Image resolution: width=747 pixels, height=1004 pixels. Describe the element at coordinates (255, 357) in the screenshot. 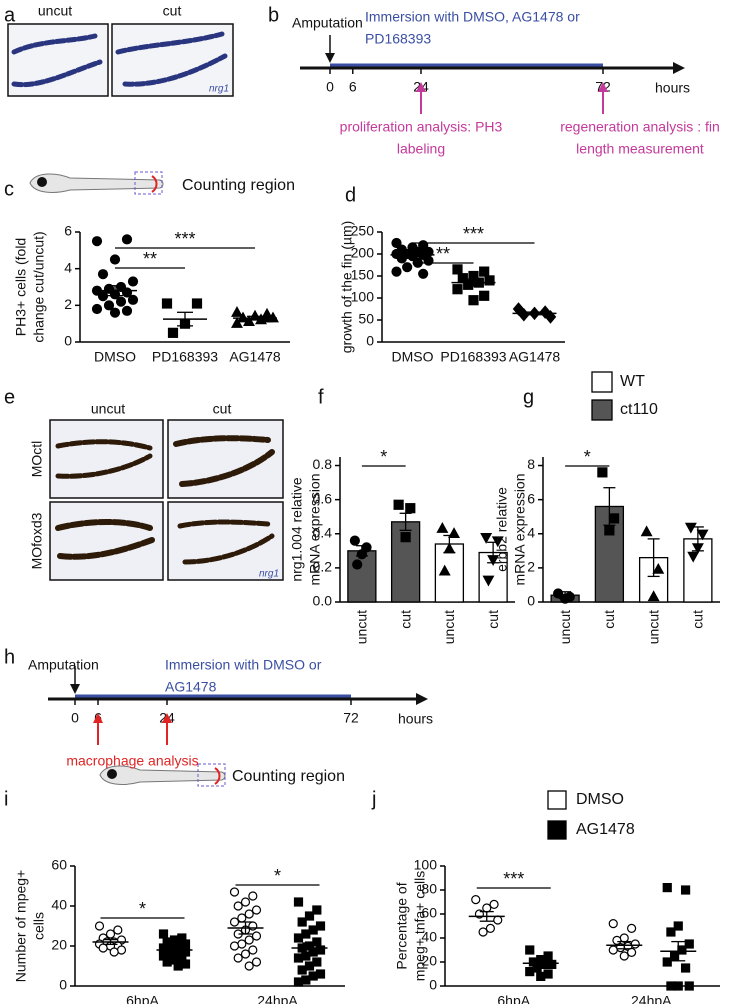

I see `x-tick-label: AG1478` at that location.